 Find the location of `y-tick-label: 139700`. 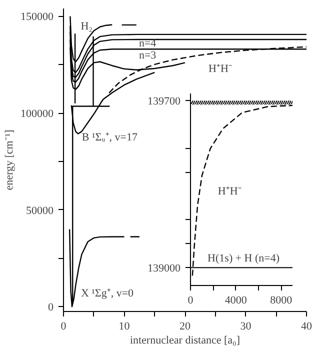

y-tick-label: 139700 is located at coordinates (164, 102).